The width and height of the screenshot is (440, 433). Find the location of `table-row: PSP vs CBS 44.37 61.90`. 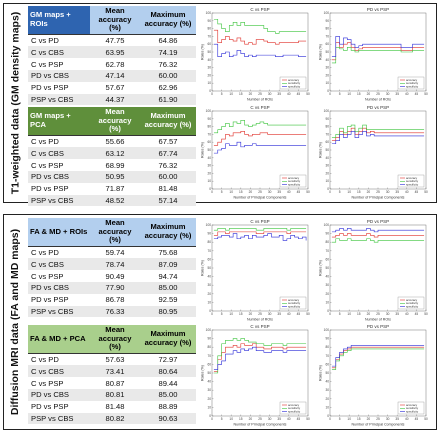

table-row: PSP vs CBS 44.37 61.90 is located at coordinates (112, 99).